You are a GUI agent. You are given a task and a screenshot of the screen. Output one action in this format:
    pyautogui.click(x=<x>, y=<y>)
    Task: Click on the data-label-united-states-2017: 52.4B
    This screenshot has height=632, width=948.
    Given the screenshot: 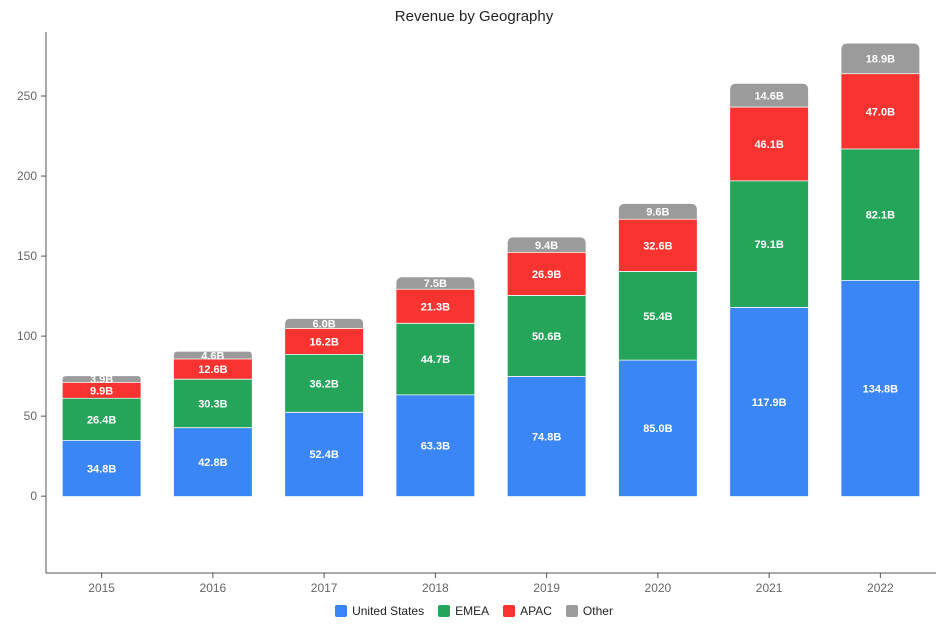 What is the action you would take?
    pyautogui.click(x=323, y=455)
    